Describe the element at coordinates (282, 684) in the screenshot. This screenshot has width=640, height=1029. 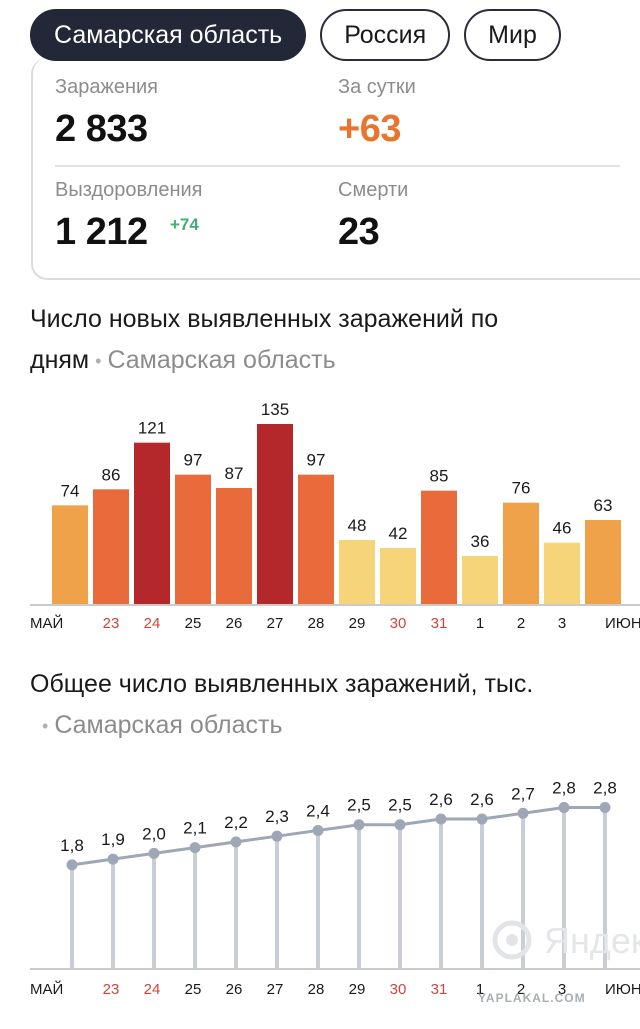
I see `chart2-title-line1: Общее число выявленных заражений, тыс.` at that location.